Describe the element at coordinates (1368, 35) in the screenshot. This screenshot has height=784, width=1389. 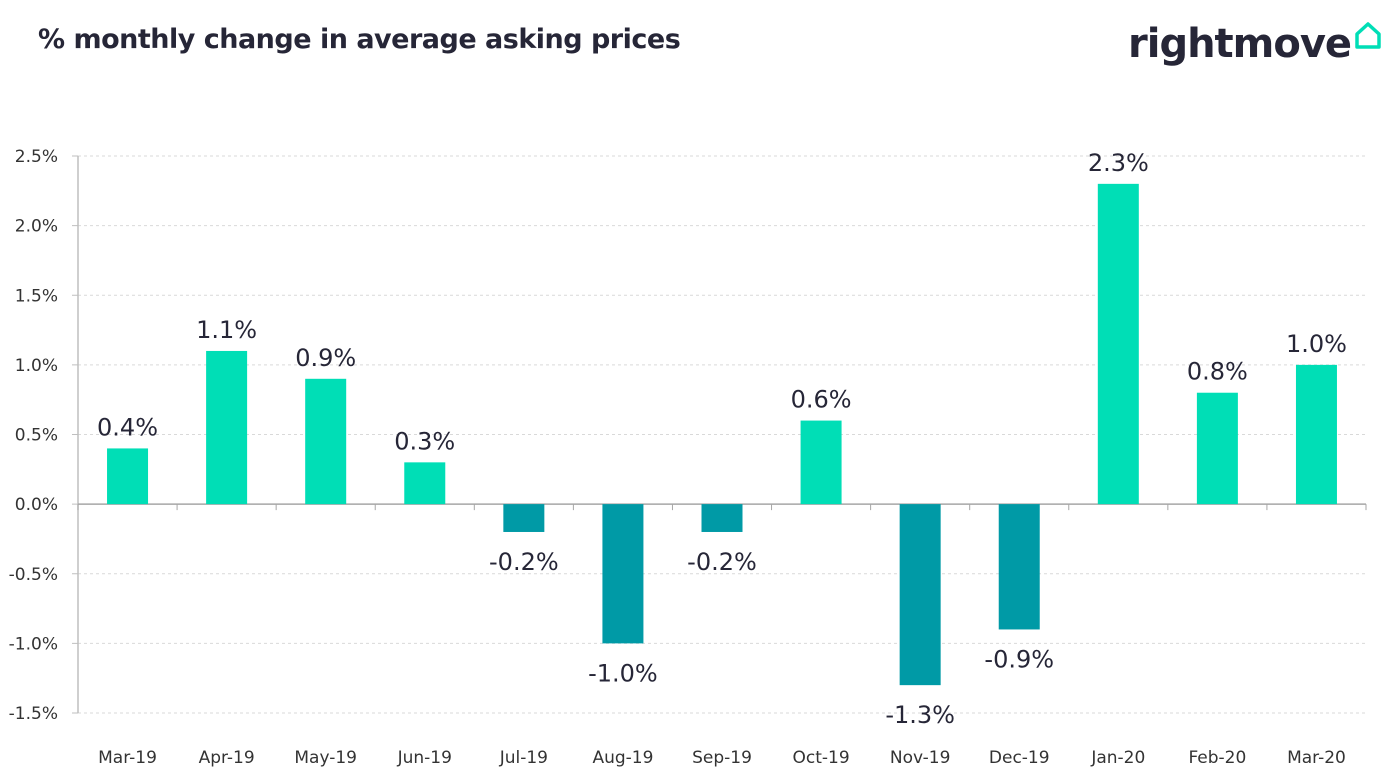
I see `house-icon` at that location.